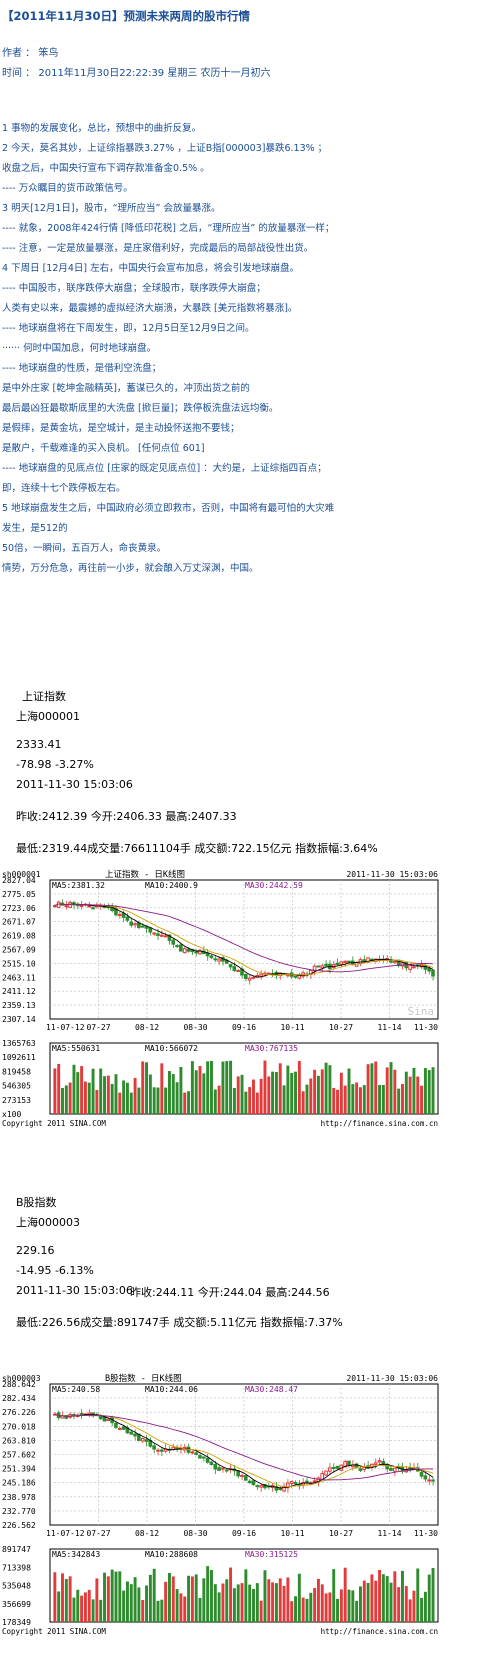 The width and height of the screenshot is (500, 1660). Describe the element at coordinates (151, 268) in the screenshot. I see `article-line: 4 下周日 [12月4日] 左右，中国央行会宣布加息，将会引发地球崩盘。` at that location.